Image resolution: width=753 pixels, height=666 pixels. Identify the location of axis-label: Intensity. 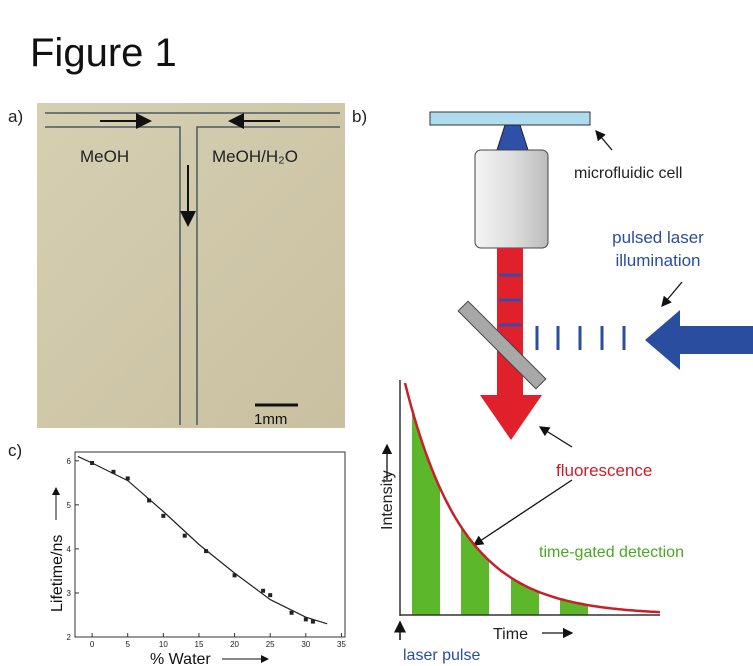
(387, 500).